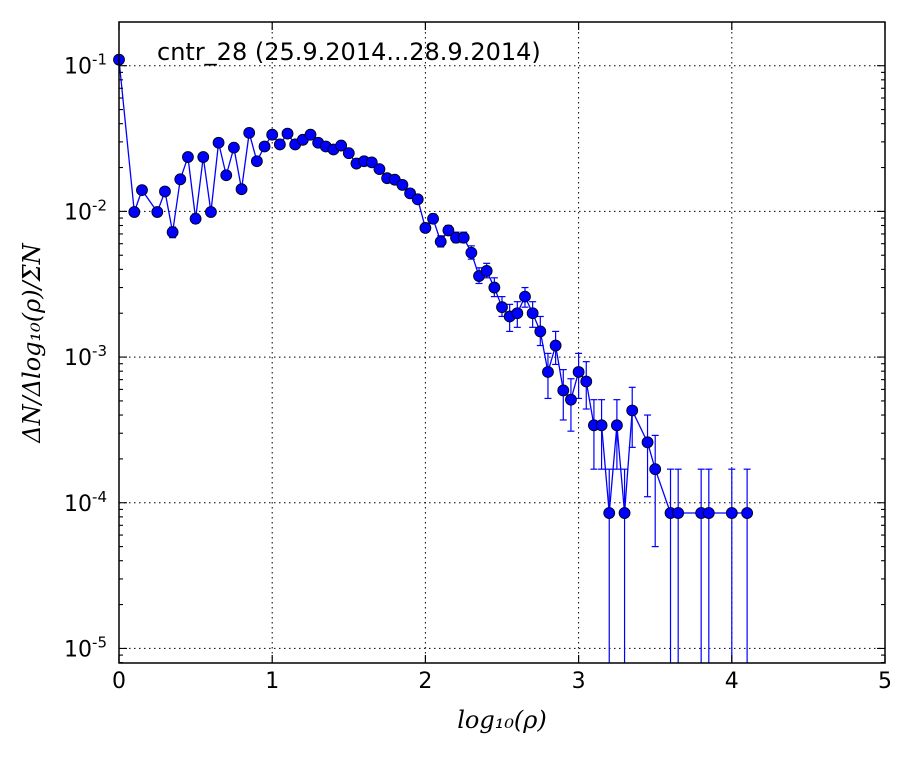 The height and width of the screenshot is (762, 912). Describe the element at coordinates (502, 720) in the screenshot. I see `x-axis-label: log₁₀(ρ)` at that location.